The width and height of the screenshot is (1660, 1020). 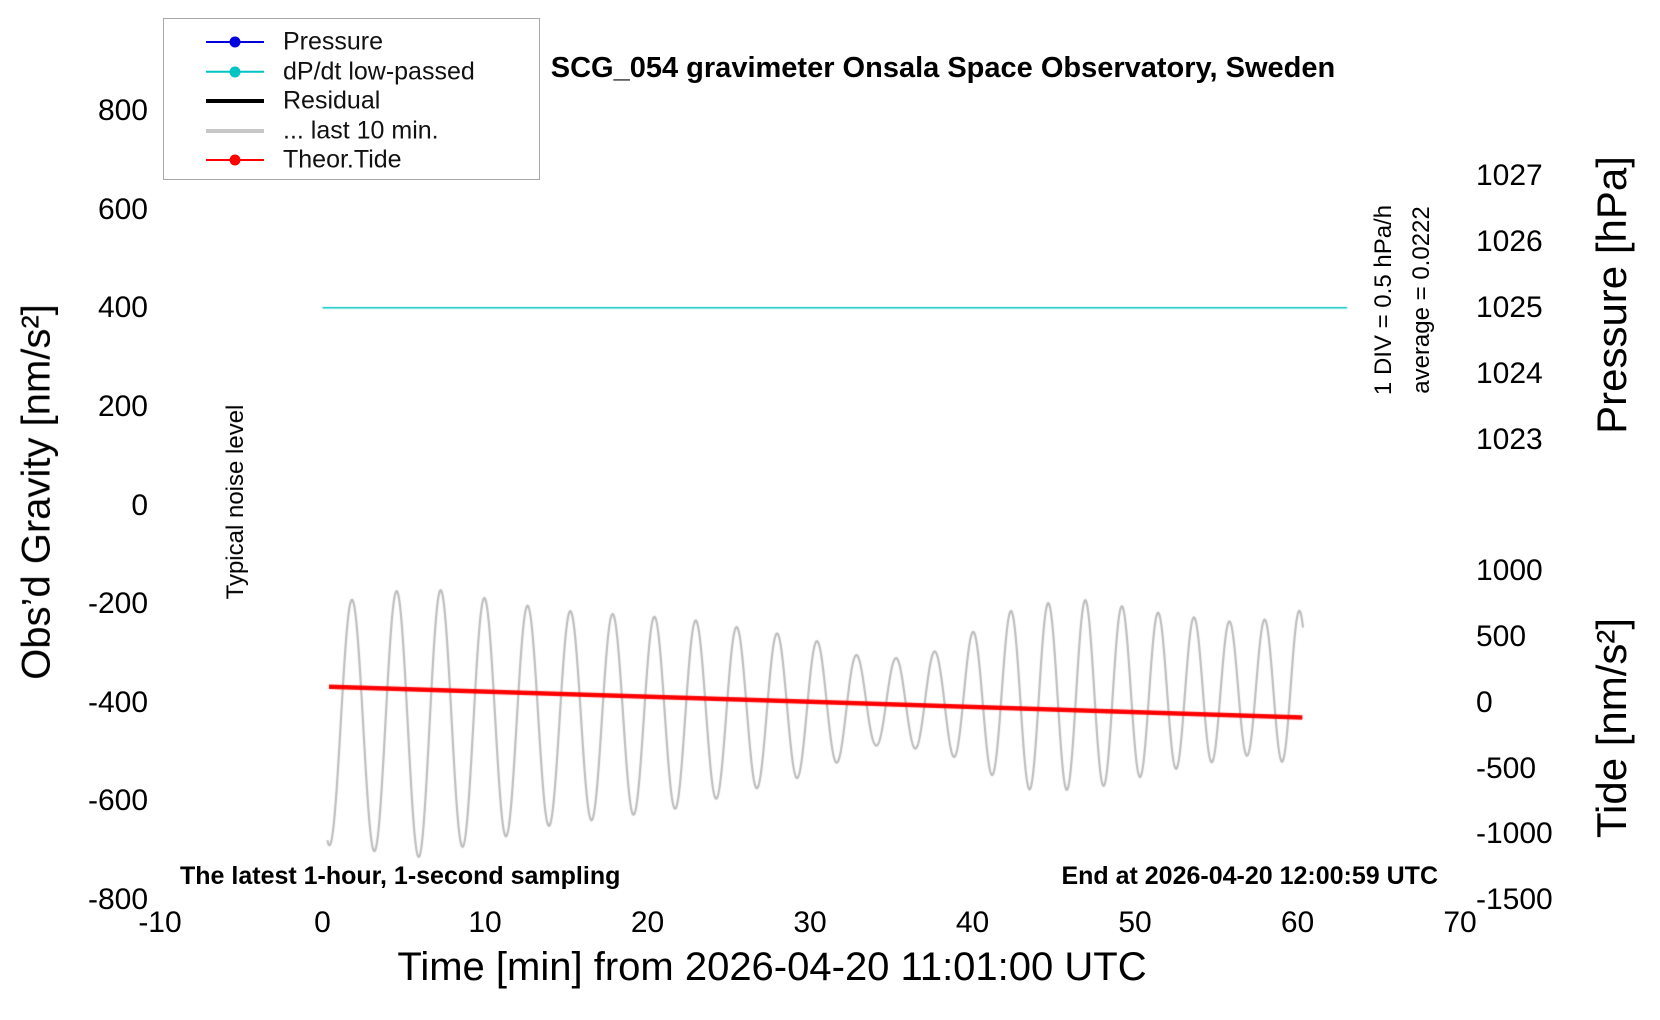 I want to click on legend-item: Theor.Tide, so click(x=351, y=160).